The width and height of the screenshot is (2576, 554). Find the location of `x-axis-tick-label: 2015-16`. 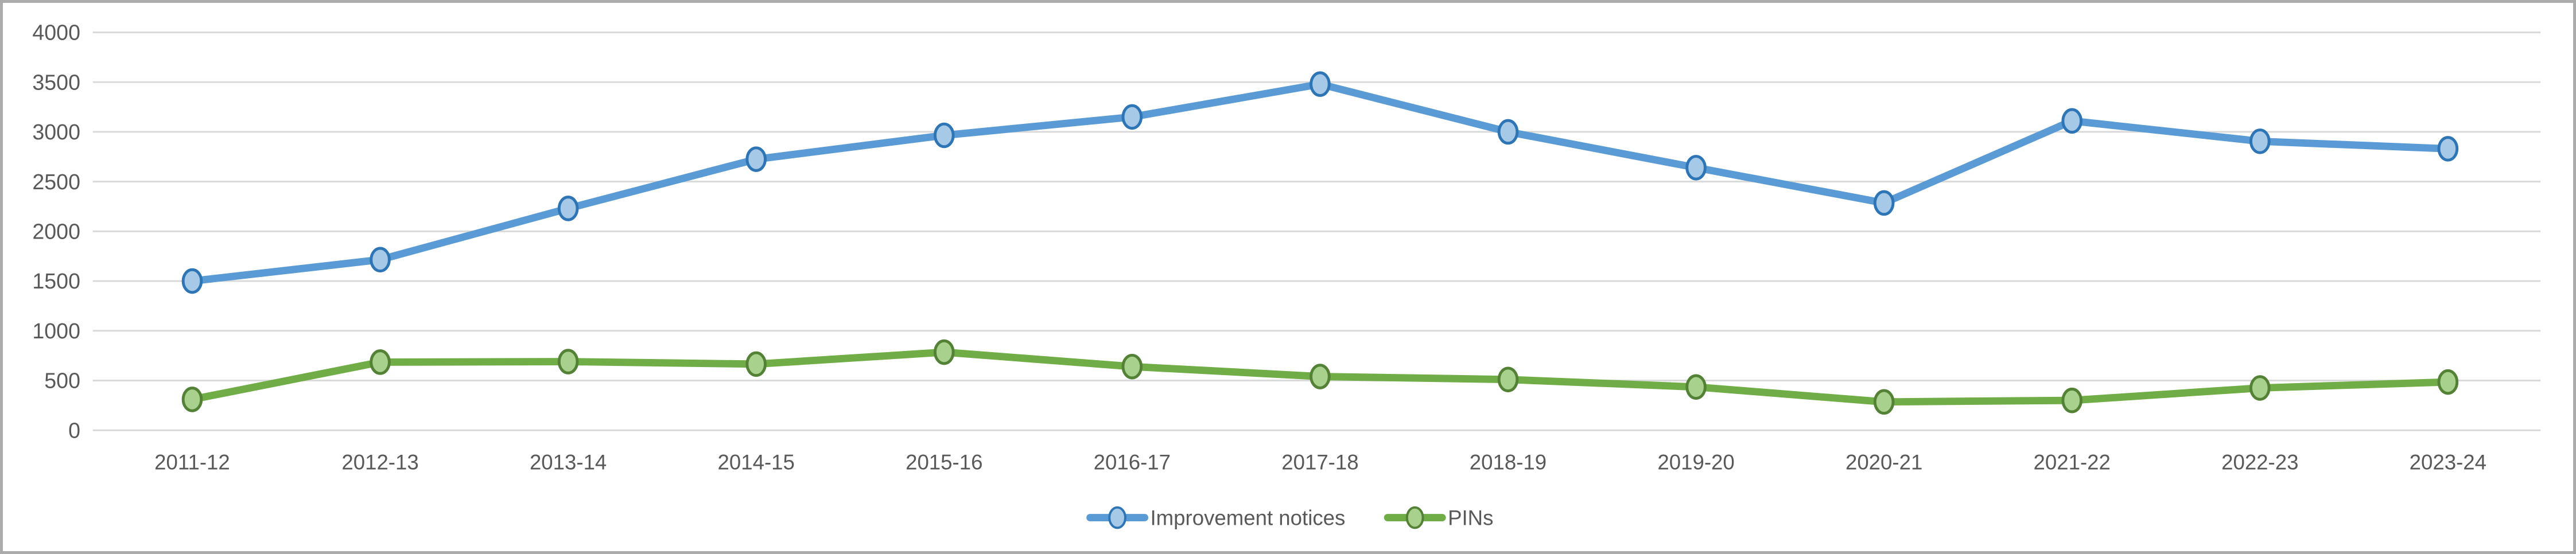

x-axis-tick-label: 2015-16 is located at coordinates (944, 462).